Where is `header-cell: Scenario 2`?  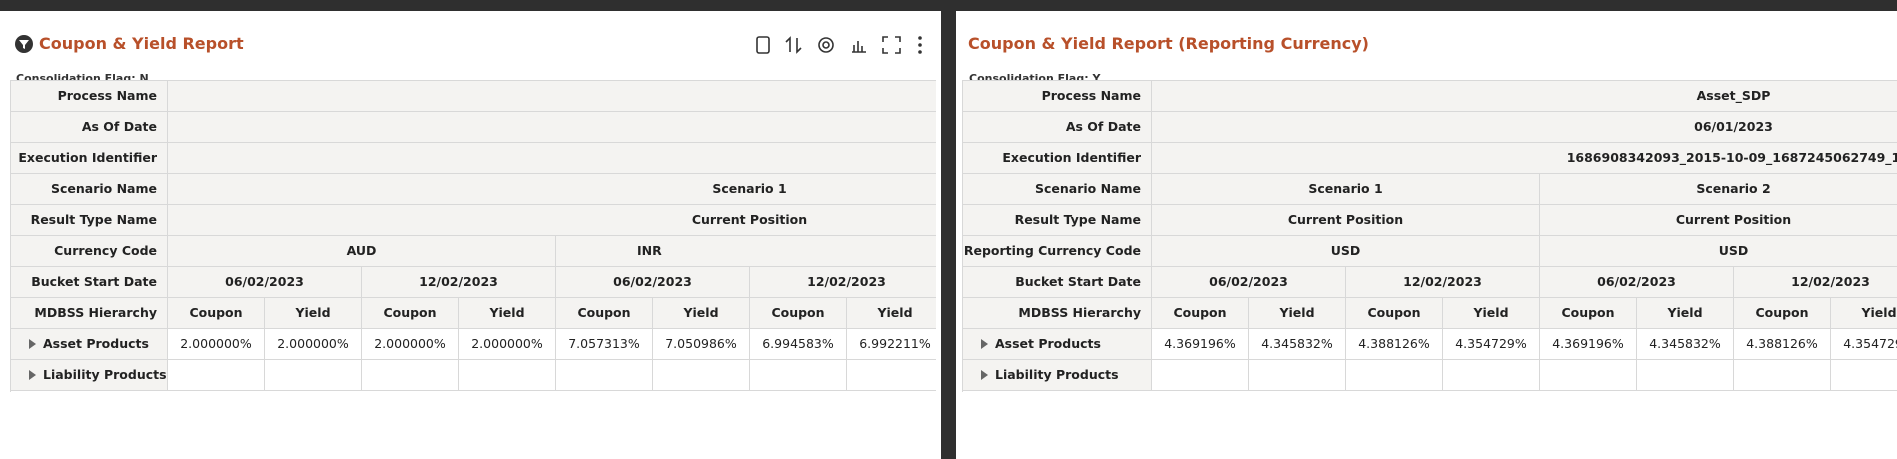 header-cell: Scenario 2 is located at coordinates (1718, 189).